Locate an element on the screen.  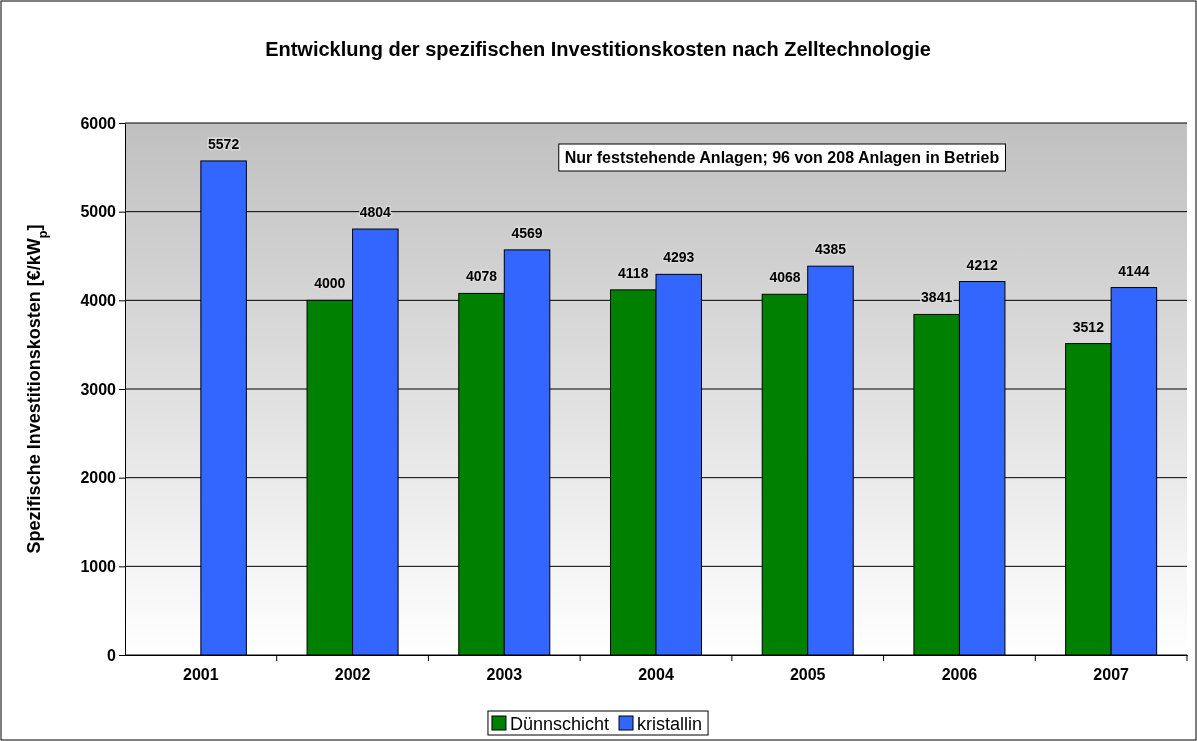
data-label: 5572 is located at coordinates (224, 143).